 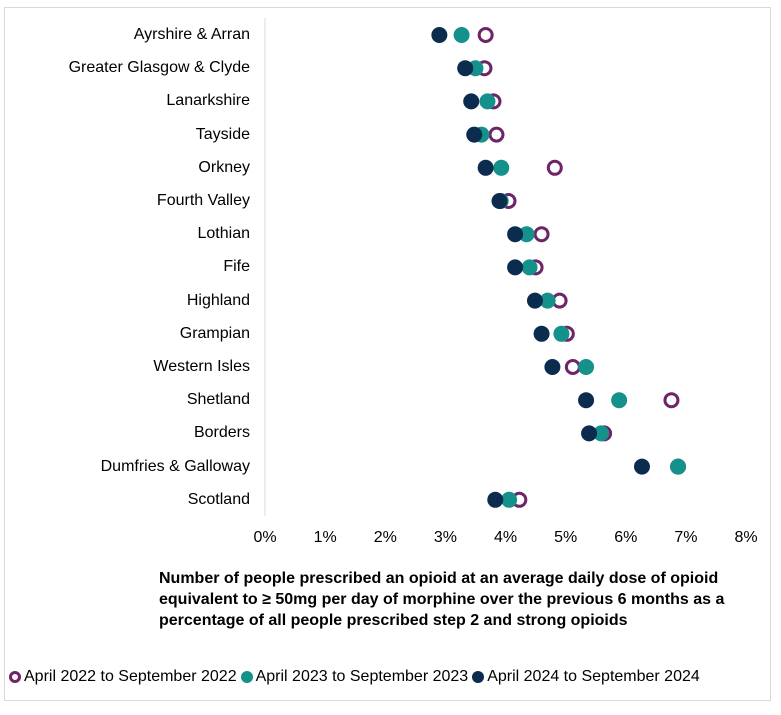 I want to click on legend-label: April 2023 to September 2023, so click(x=362, y=676).